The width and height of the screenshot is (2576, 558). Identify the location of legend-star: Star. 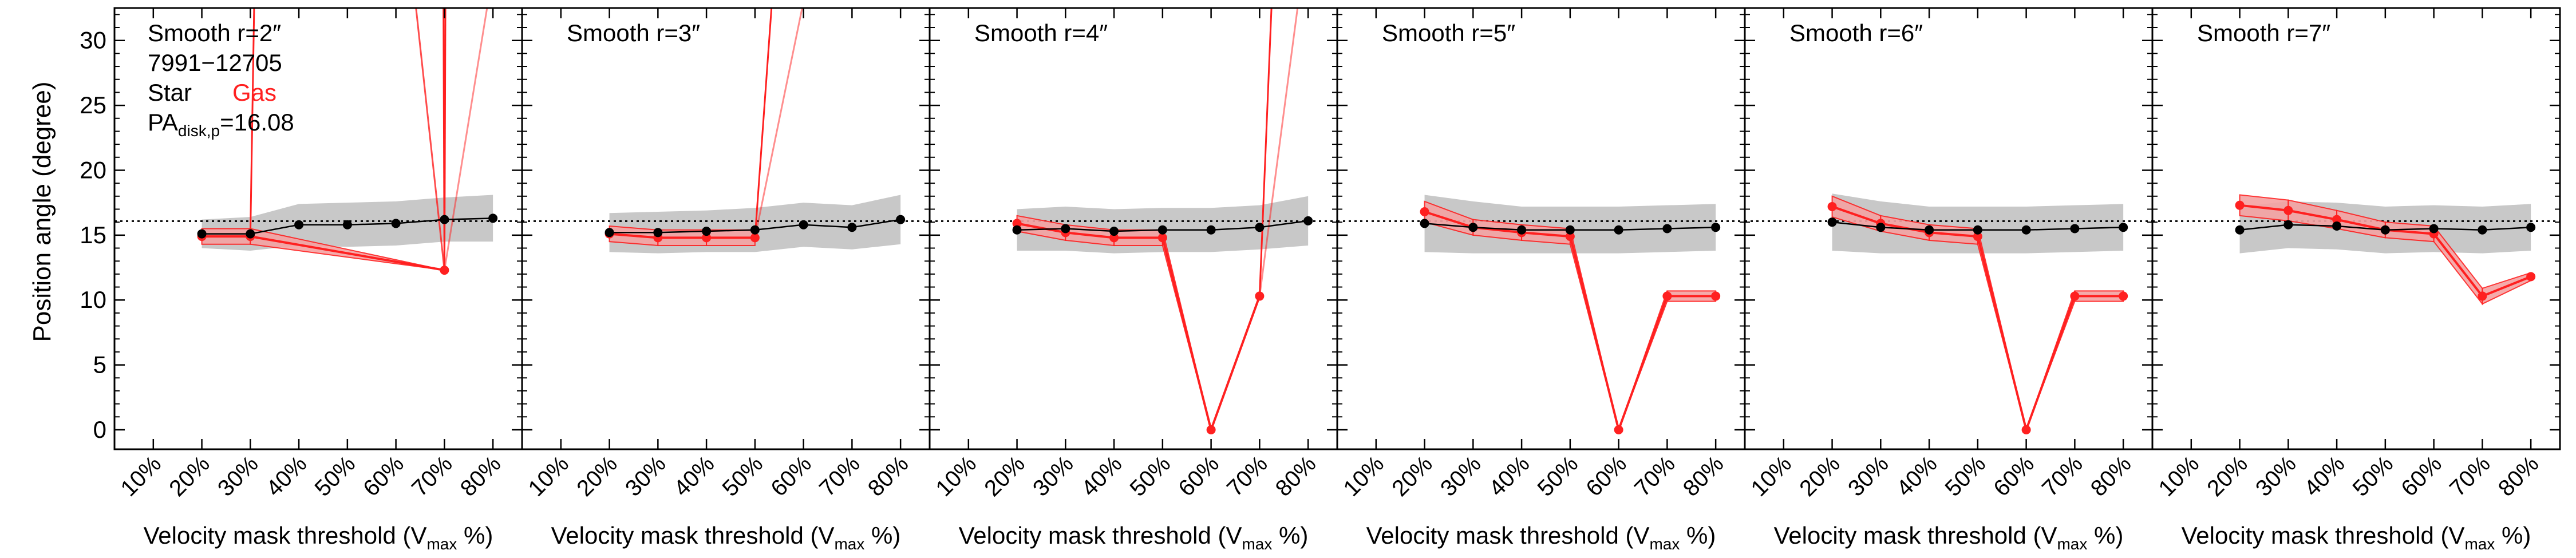
(170, 92).